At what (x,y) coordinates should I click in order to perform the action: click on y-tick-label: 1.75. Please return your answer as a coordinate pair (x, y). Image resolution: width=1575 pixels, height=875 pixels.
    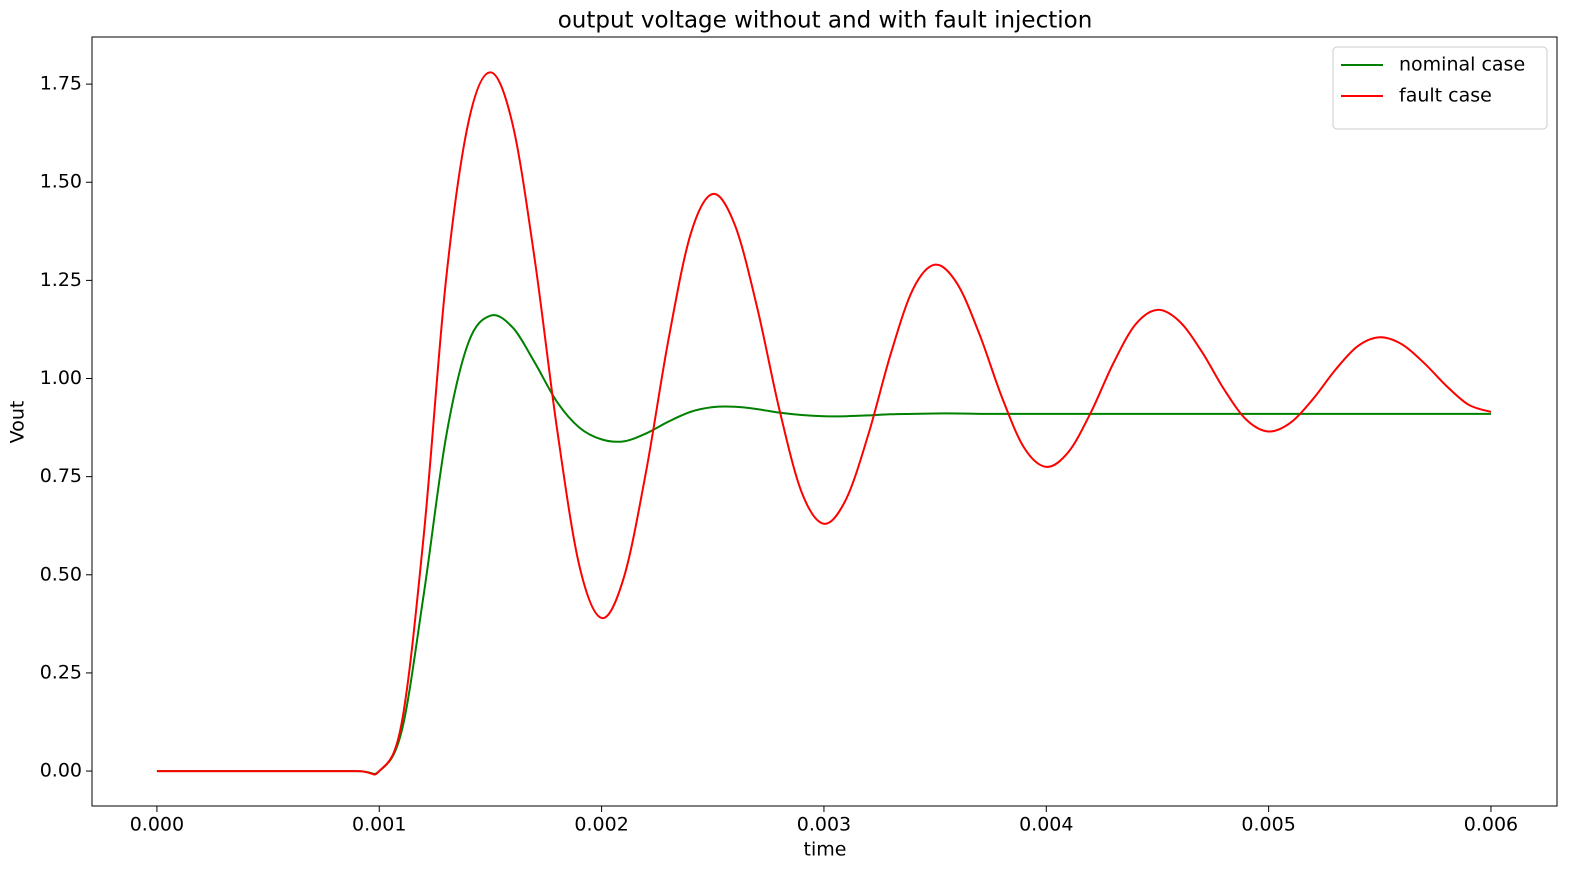
    Looking at the image, I should click on (61, 84).